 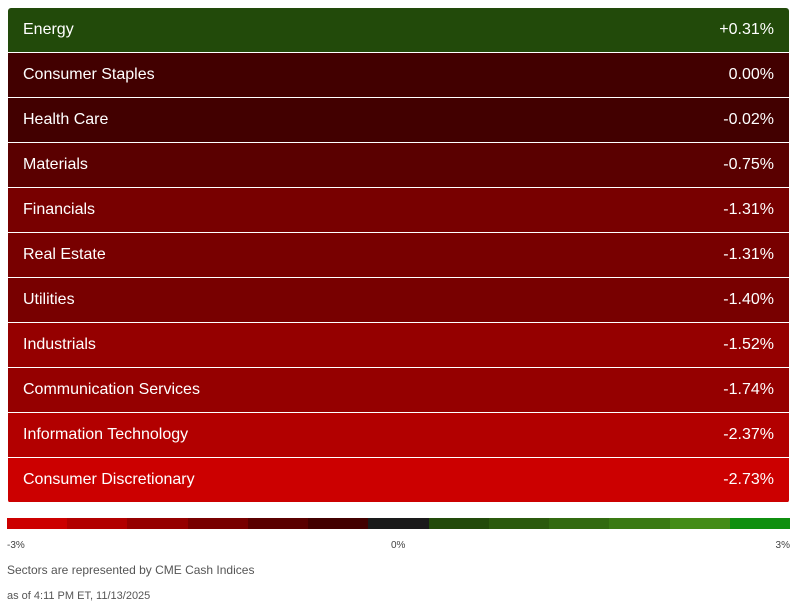 I want to click on timestamp: as of 4:11 PM ET, 11/13/2025, so click(x=79, y=596).